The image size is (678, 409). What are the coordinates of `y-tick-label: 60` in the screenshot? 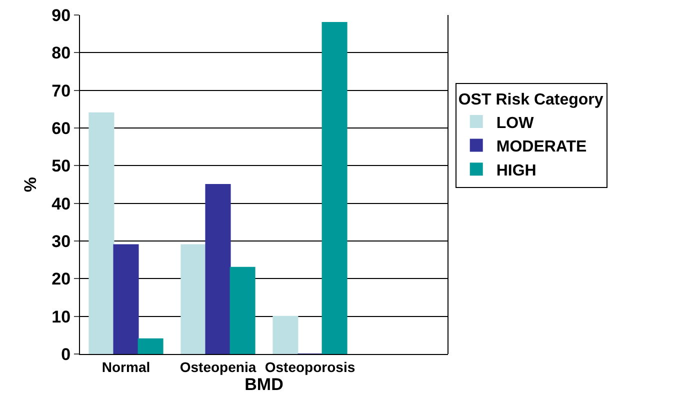 It's located at (61, 128).